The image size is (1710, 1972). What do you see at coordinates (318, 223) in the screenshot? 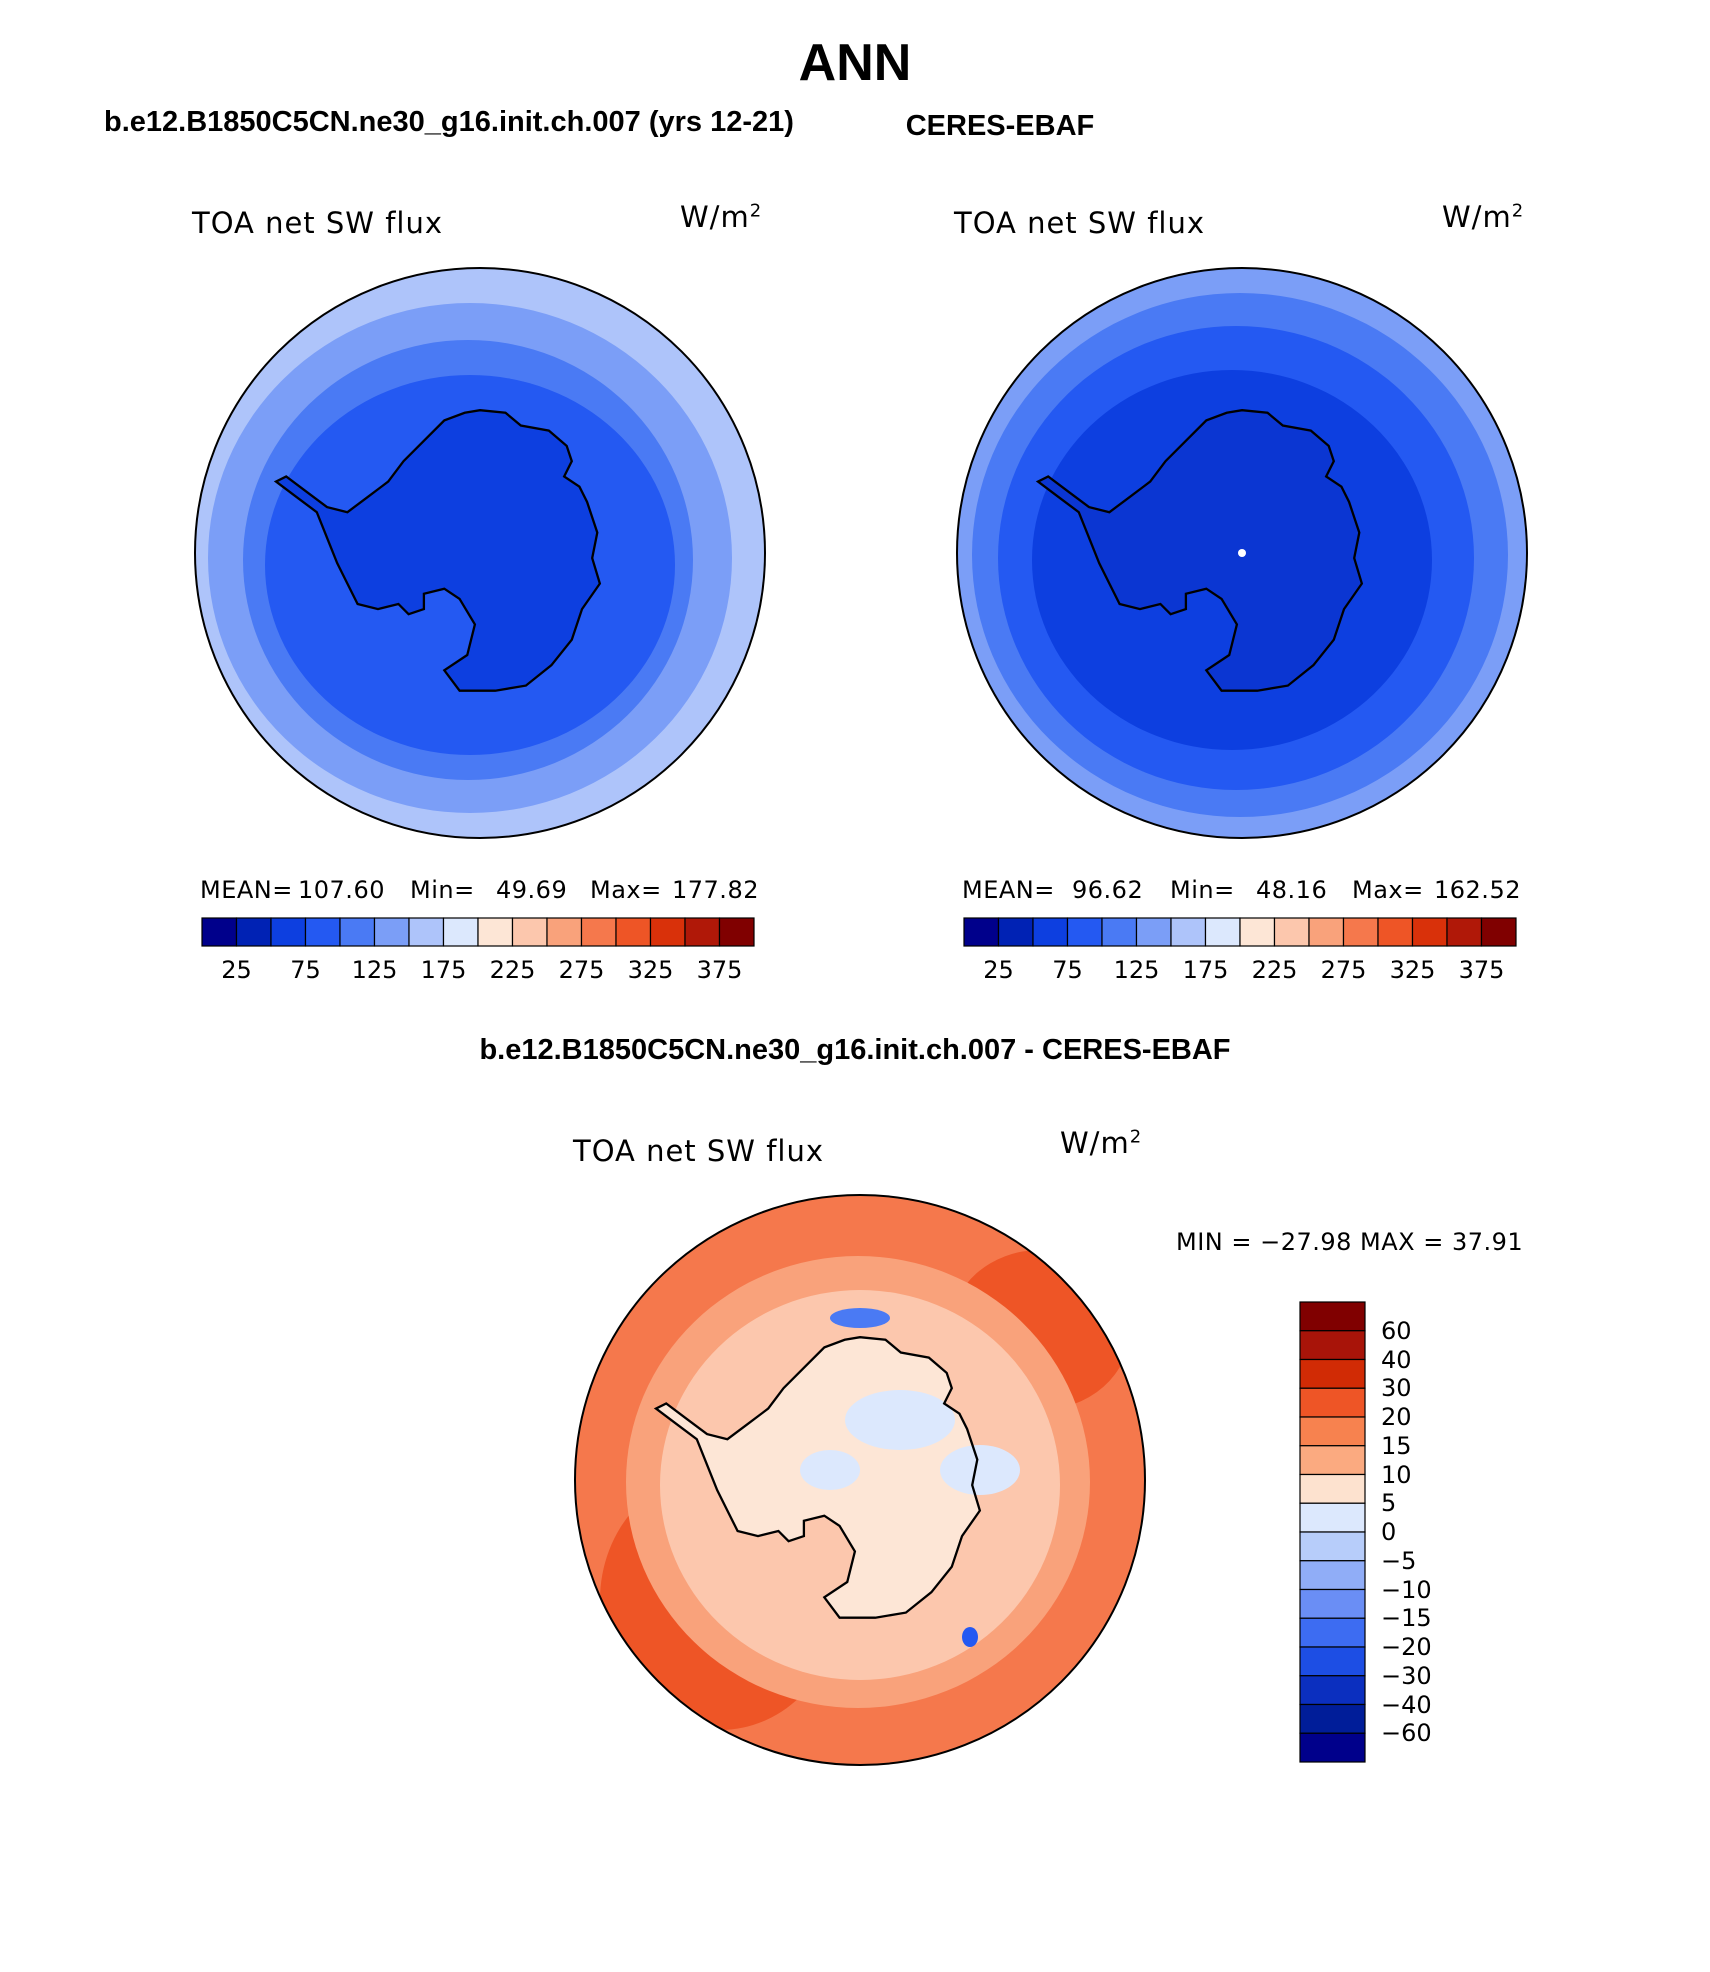
I see `model-variable-label: TOA net SW flux` at bounding box center [318, 223].